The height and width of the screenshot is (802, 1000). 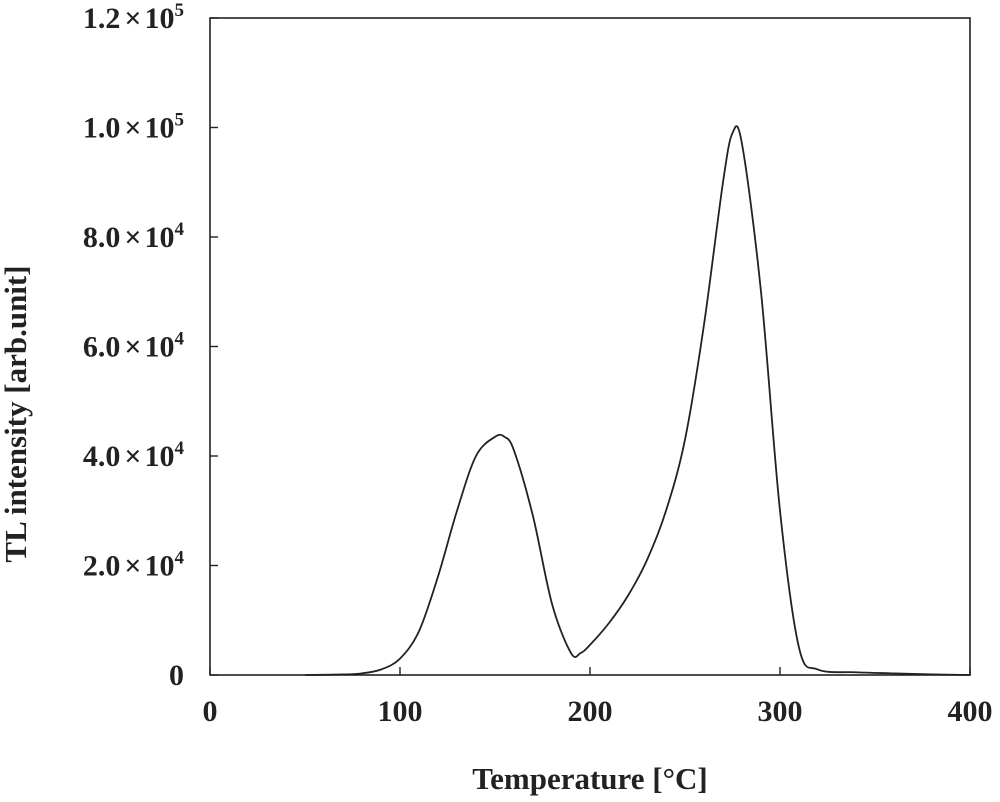 What do you see at coordinates (176, 675) in the screenshot?
I see `y-tick-label: 0` at bounding box center [176, 675].